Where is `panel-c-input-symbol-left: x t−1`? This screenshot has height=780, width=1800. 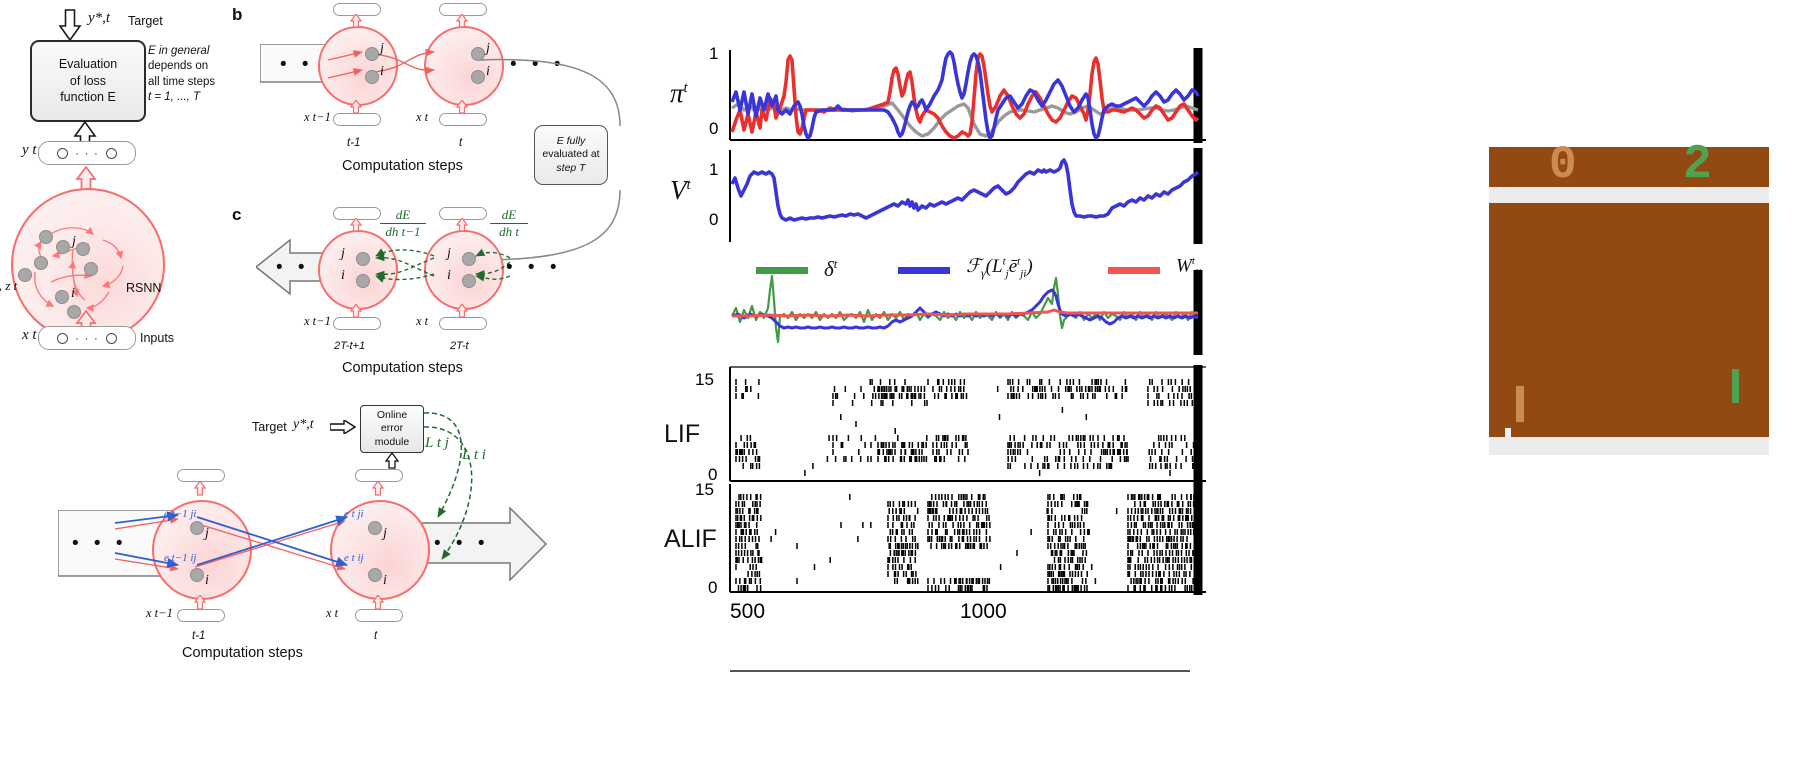 panel-c-input-symbol-left: x t−1 is located at coordinates (317, 321).